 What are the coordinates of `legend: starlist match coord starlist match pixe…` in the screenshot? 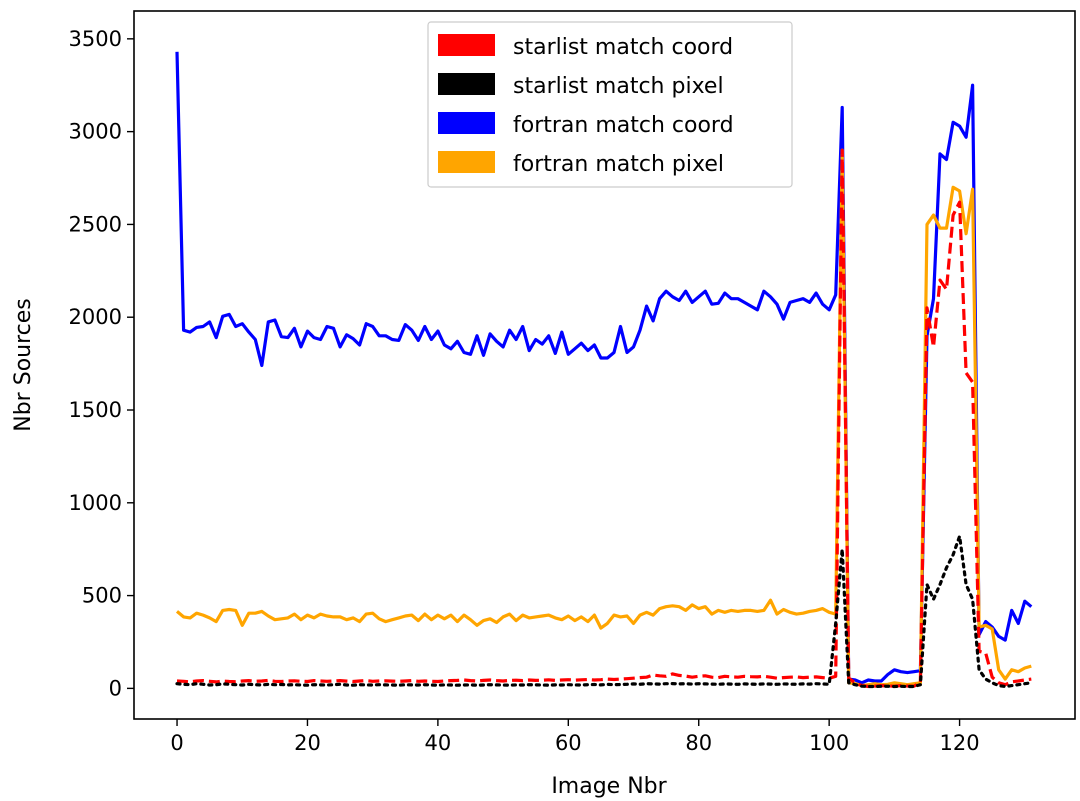 It's located at (610, 104).